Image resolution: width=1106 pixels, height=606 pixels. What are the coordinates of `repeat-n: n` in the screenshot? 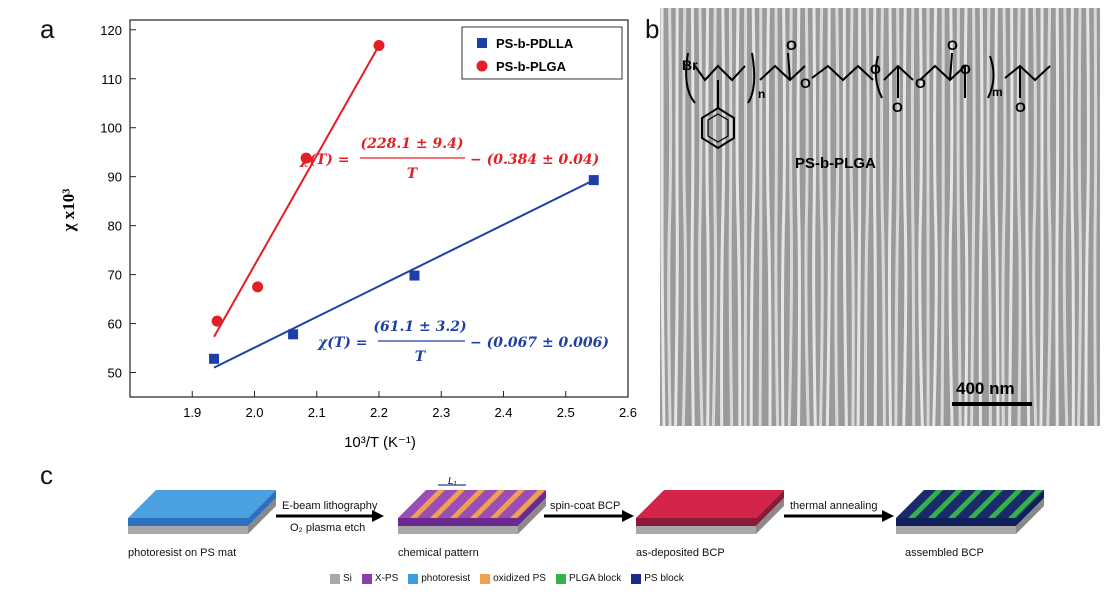 It's located at (761, 94).